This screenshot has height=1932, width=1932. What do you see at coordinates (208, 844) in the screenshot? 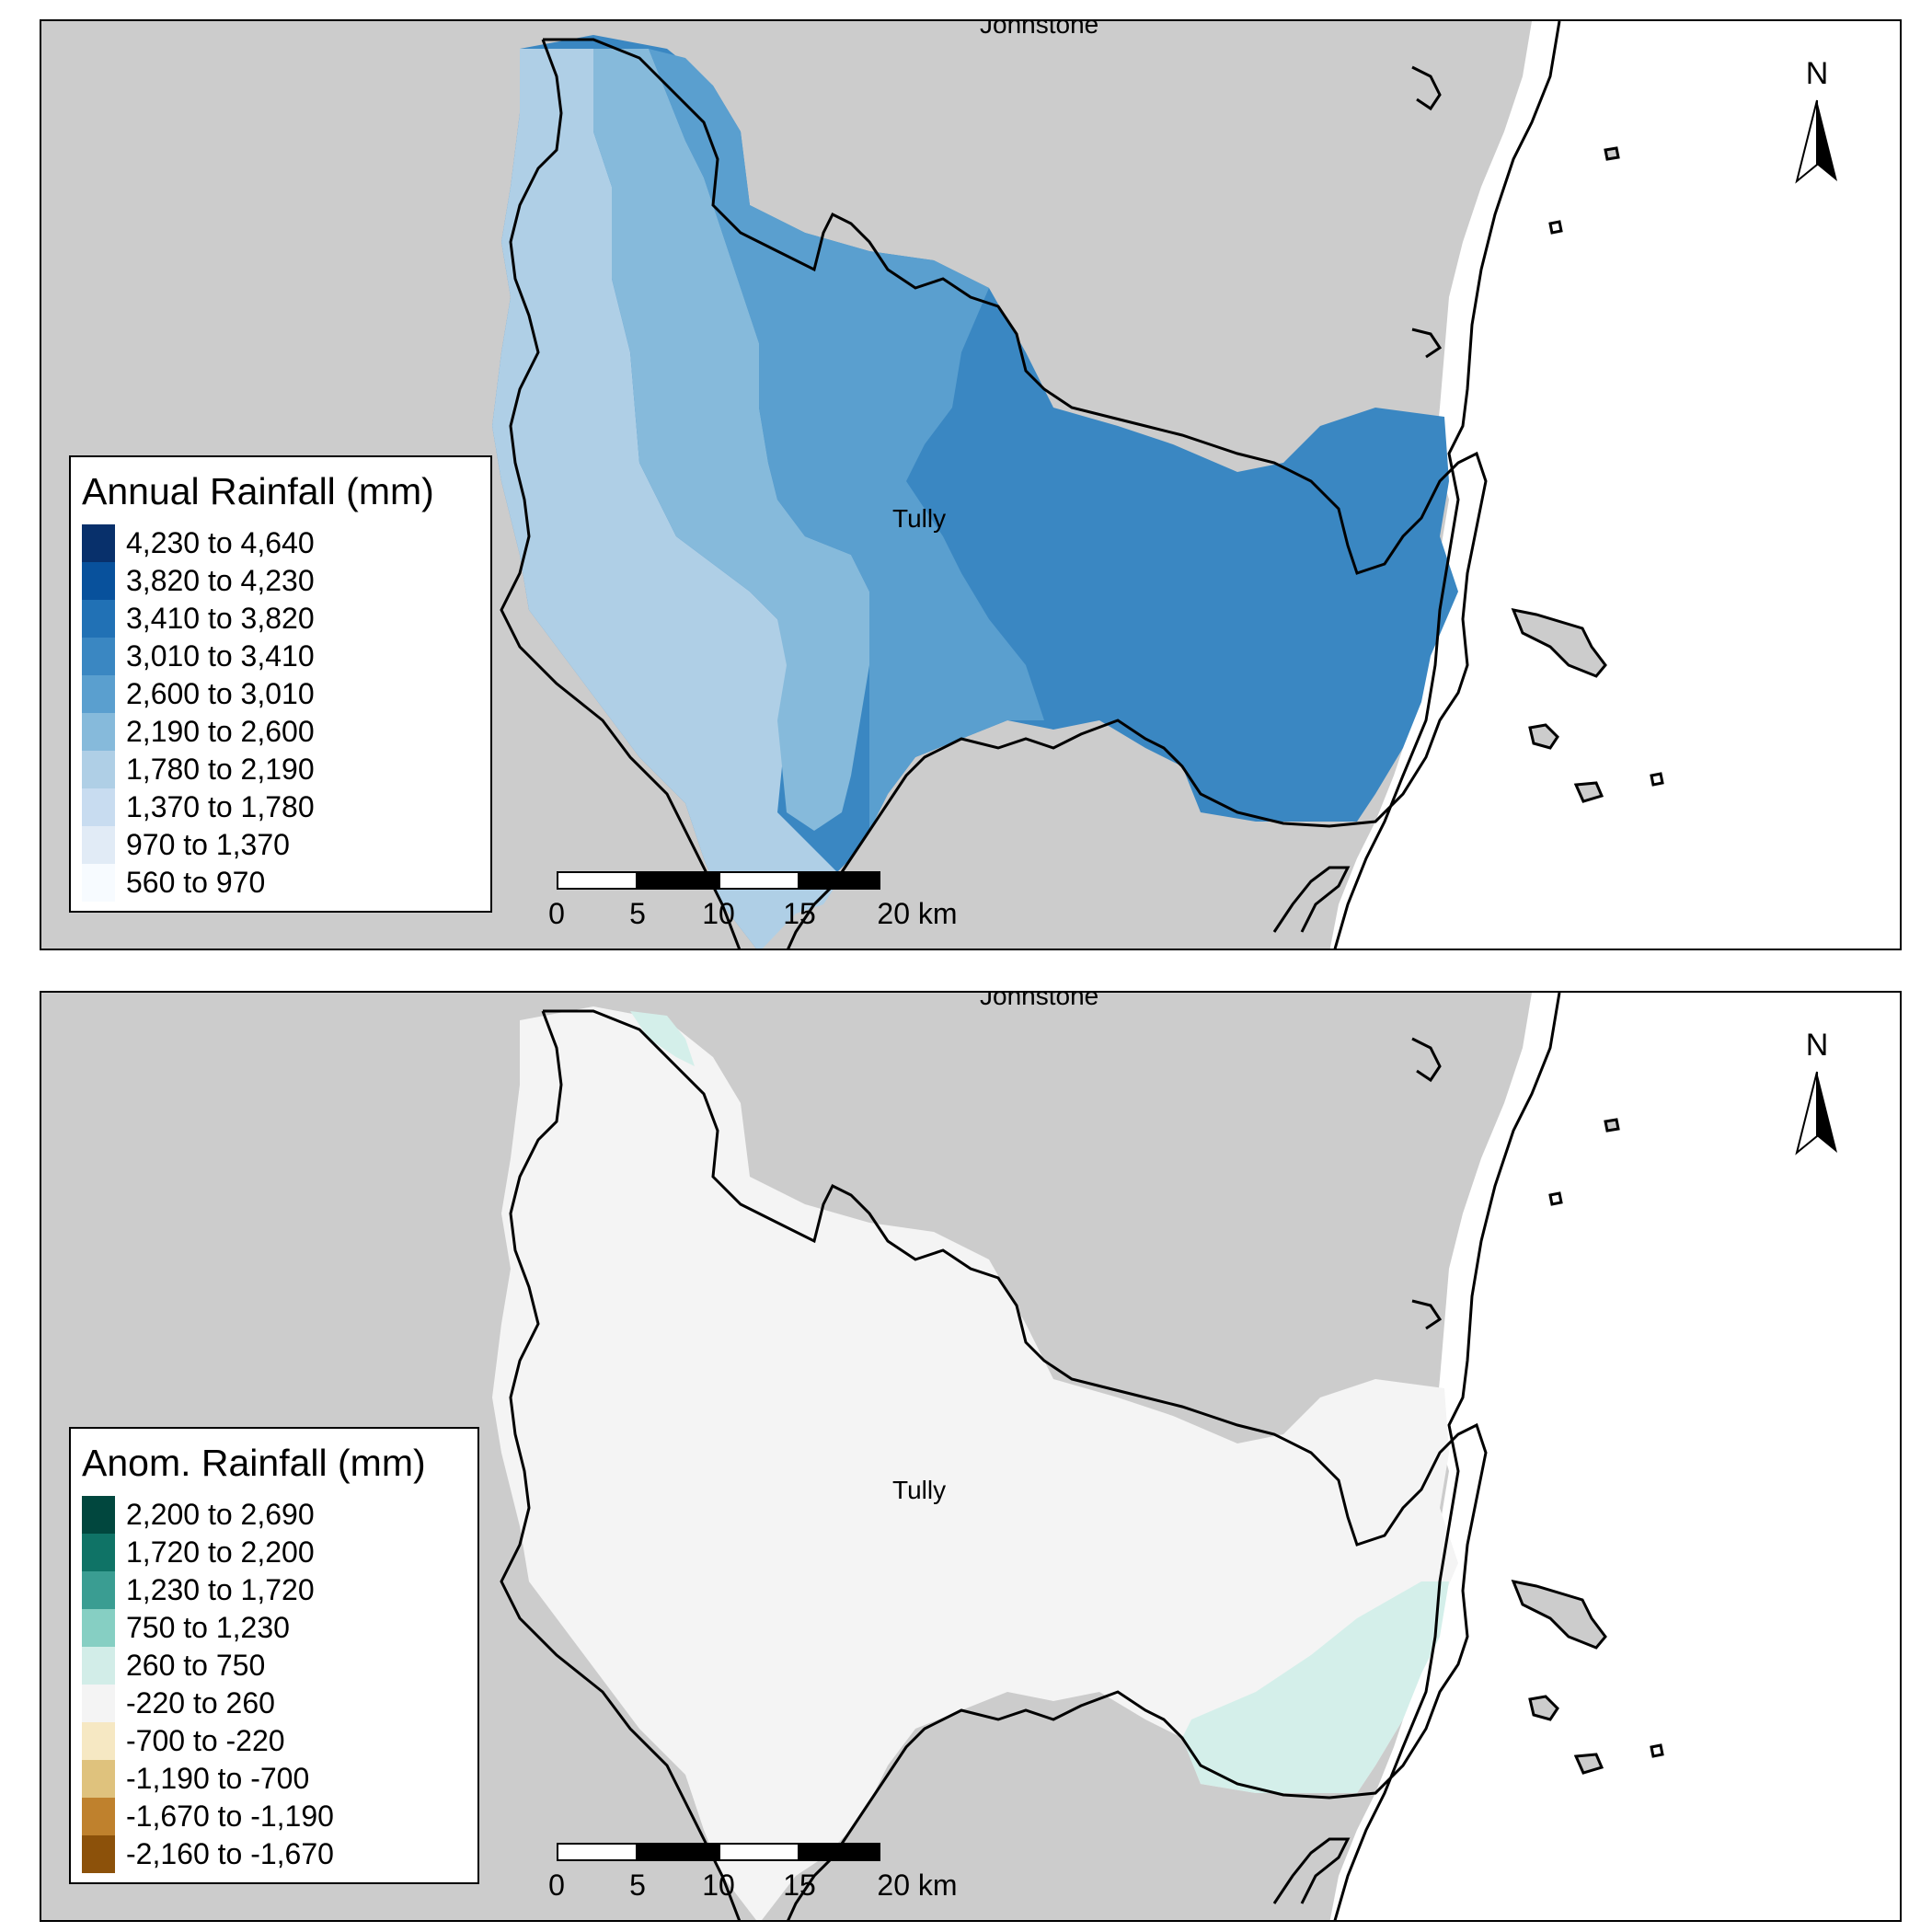
I see `legend-label: 970 to 1,370` at bounding box center [208, 844].